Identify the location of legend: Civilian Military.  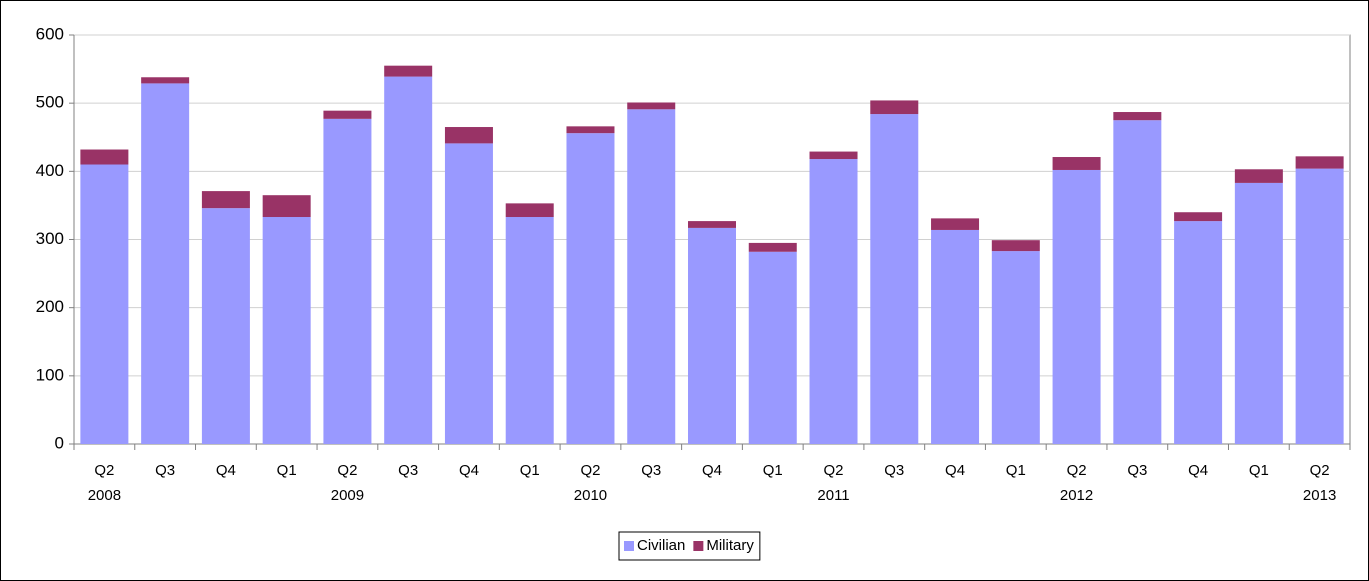
(689, 546).